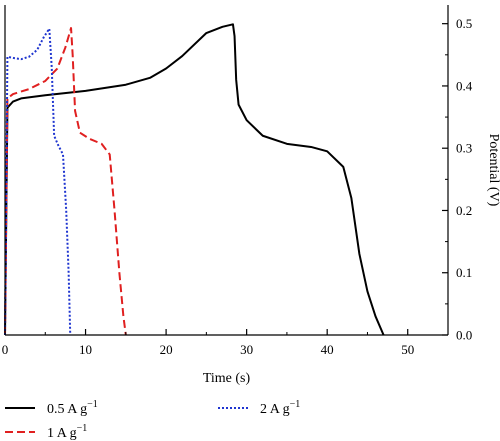 This screenshot has width=500, height=441. Describe the element at coordinates (327, 349) in the screenshot. I see `x-tick-label: 40` at that location.